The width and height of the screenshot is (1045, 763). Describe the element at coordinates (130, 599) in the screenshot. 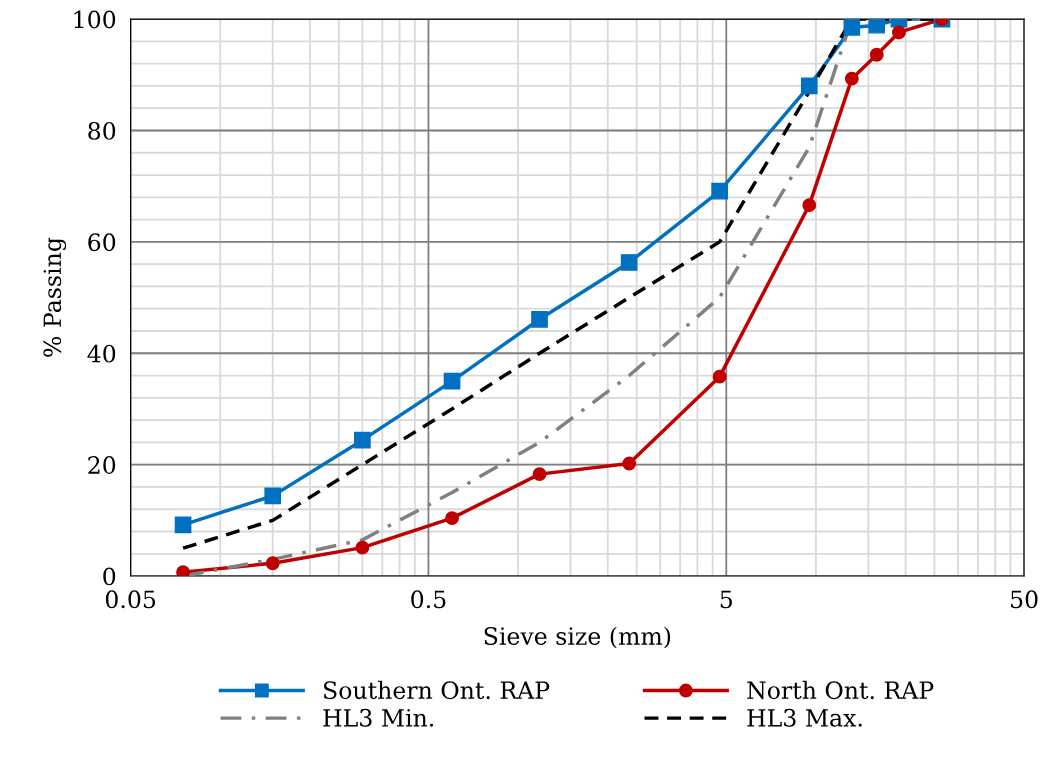

I see `x-tick-label: 0.05` at that location.